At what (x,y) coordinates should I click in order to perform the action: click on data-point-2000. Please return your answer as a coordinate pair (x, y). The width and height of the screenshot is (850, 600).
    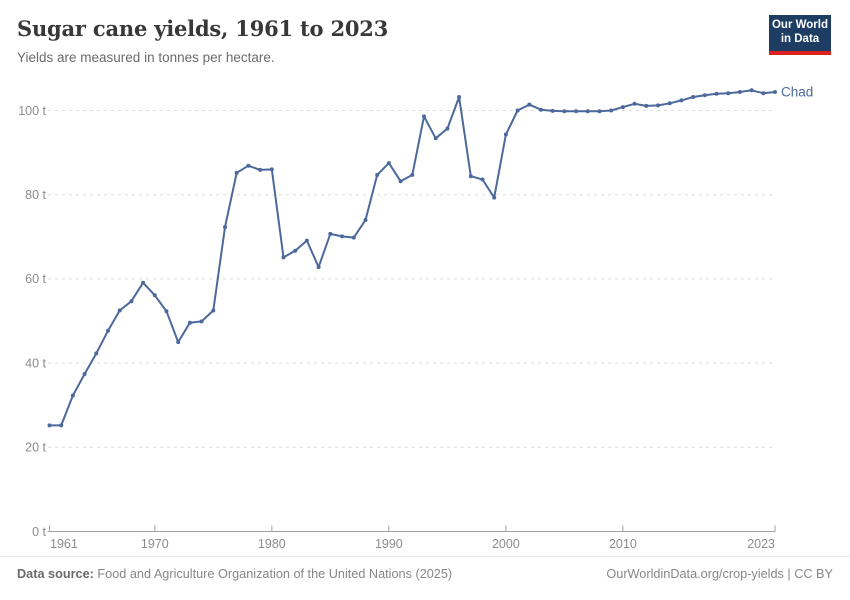
    Looking at the image, I should click on (505, 134).